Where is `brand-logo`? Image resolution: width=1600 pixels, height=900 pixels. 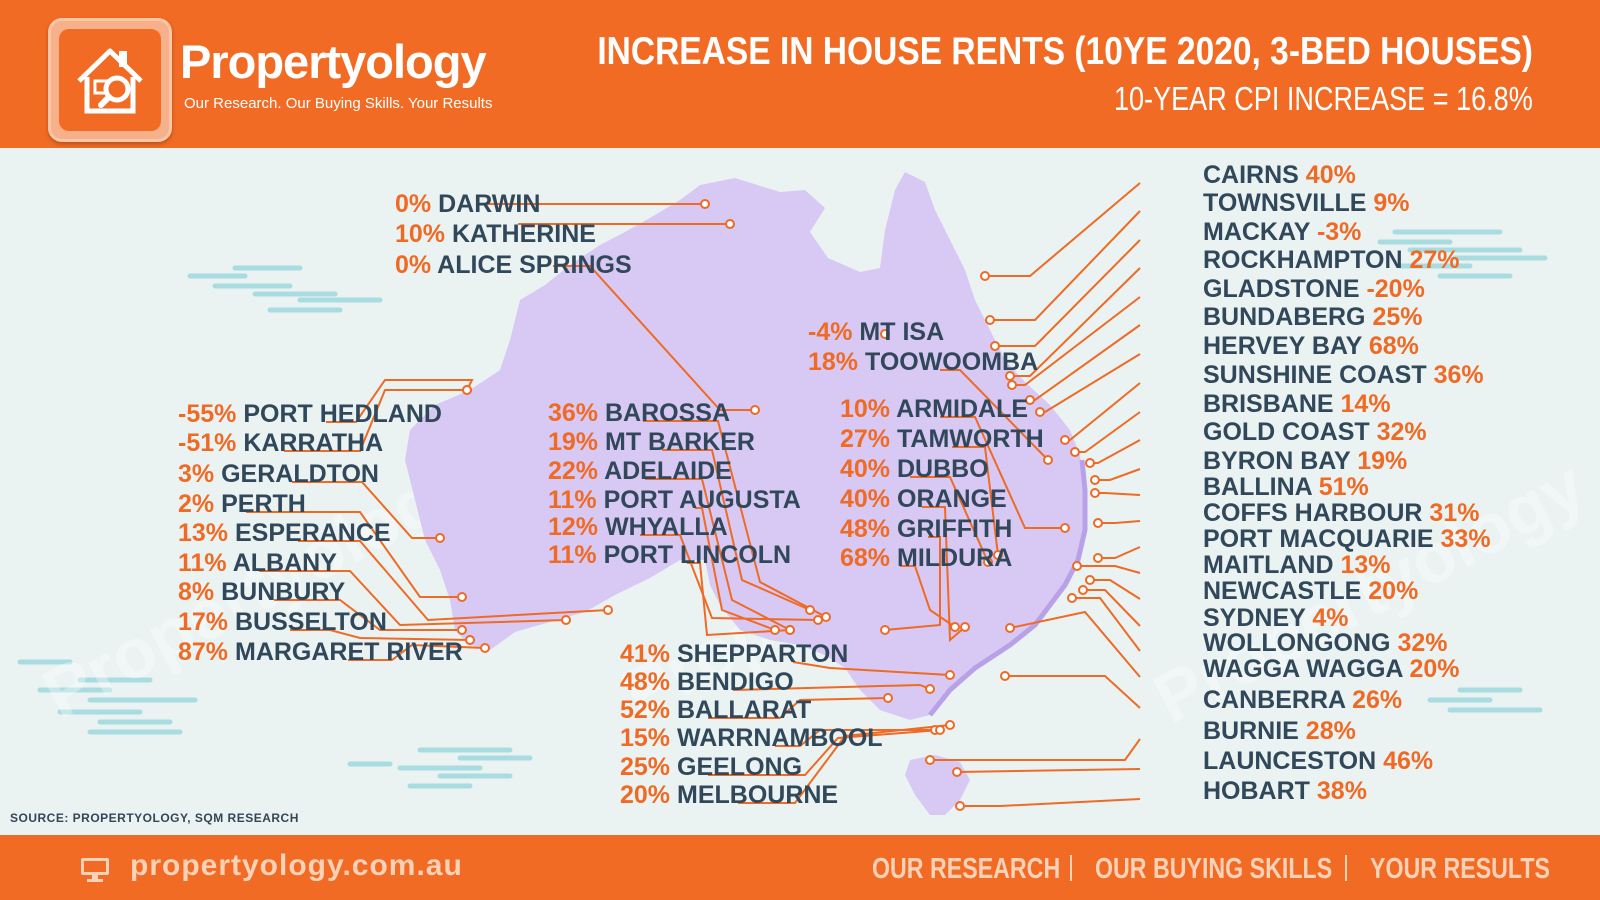 brand-logo is located at coordinates (110, 80).